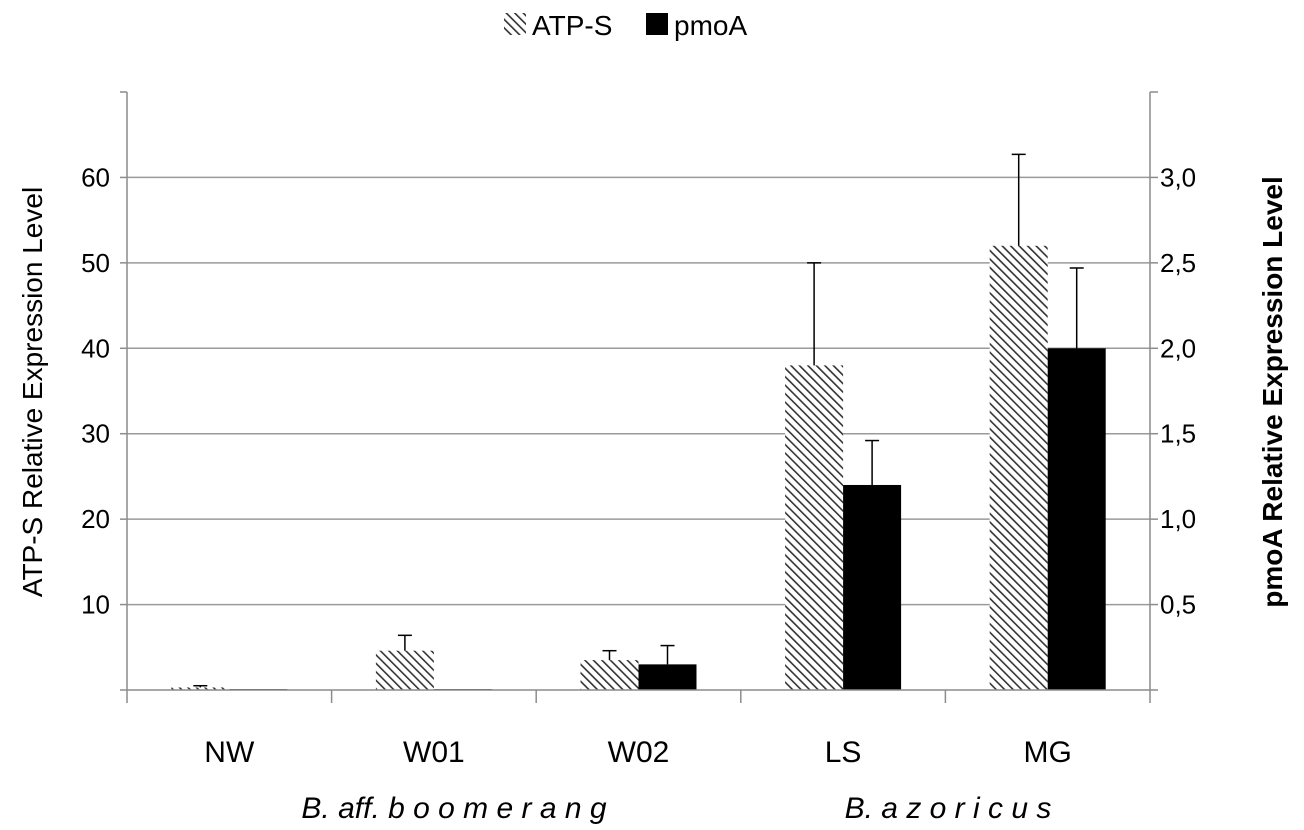 The image size is (1304, 830). I want to click on y-left-tick-label: 20, so click(95, 519).